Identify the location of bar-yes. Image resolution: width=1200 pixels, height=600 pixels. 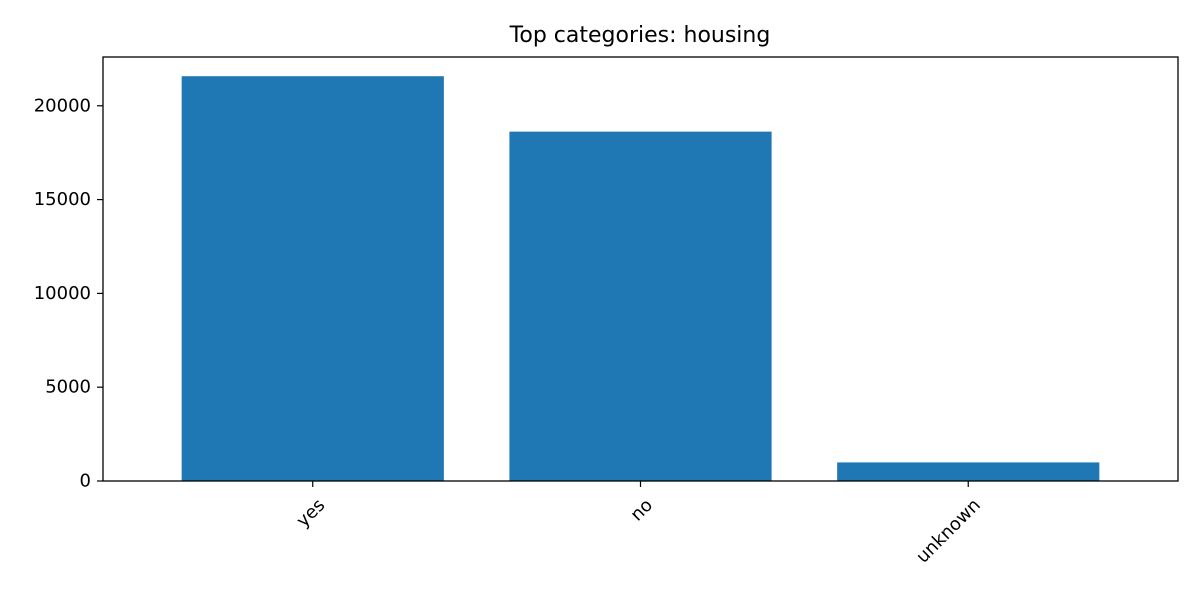
(312, 278).